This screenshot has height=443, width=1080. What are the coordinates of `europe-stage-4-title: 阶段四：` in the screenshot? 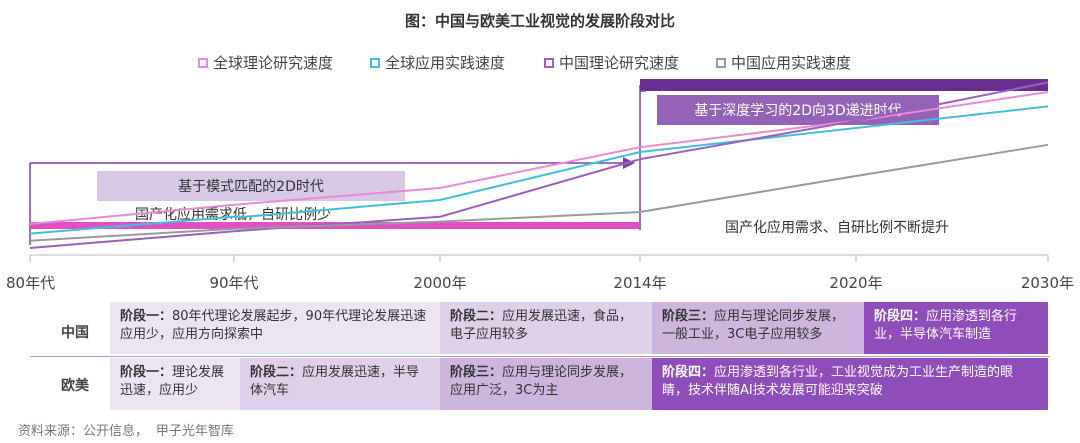 It's located at (688, 372).